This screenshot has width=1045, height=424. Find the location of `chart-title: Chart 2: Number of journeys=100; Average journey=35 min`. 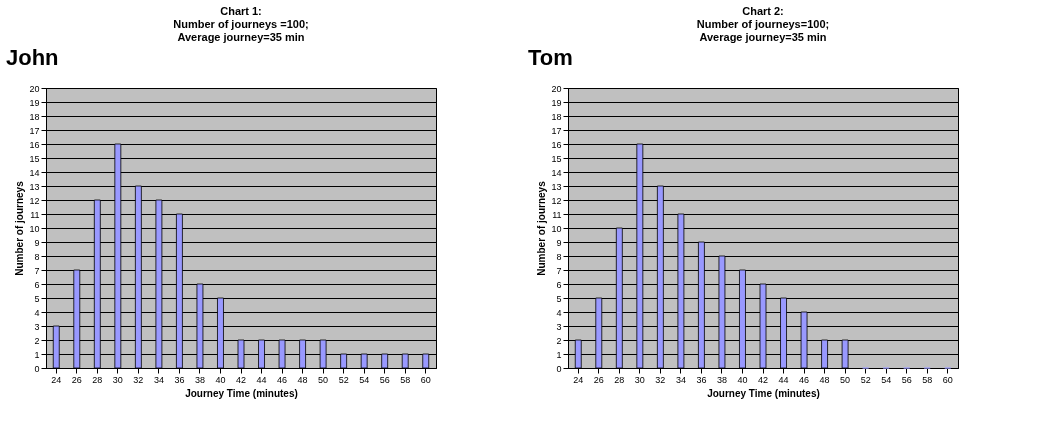

chart-title: Chart 2: Number of journeys=100; Average journey=35 min is located at coordinates (763, 24).